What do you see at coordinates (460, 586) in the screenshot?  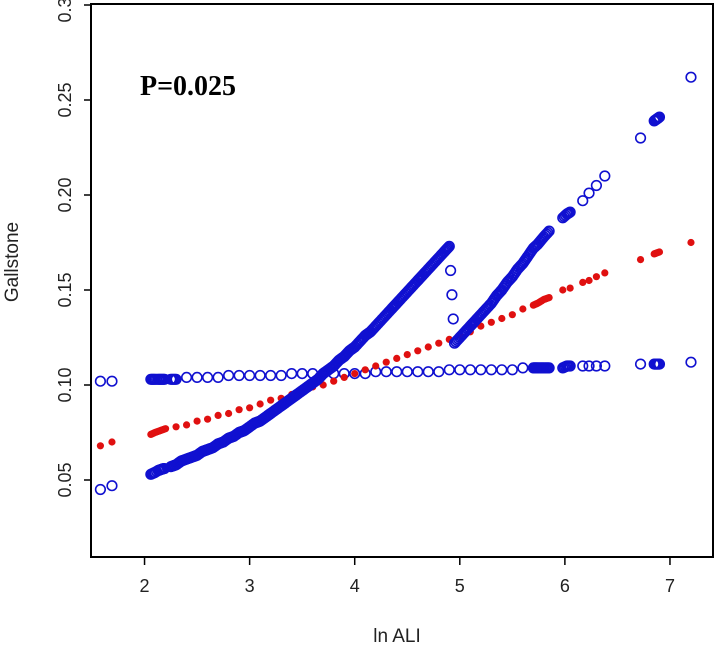 I see `x-tick-label: 5` at bounding box center [460, 586].